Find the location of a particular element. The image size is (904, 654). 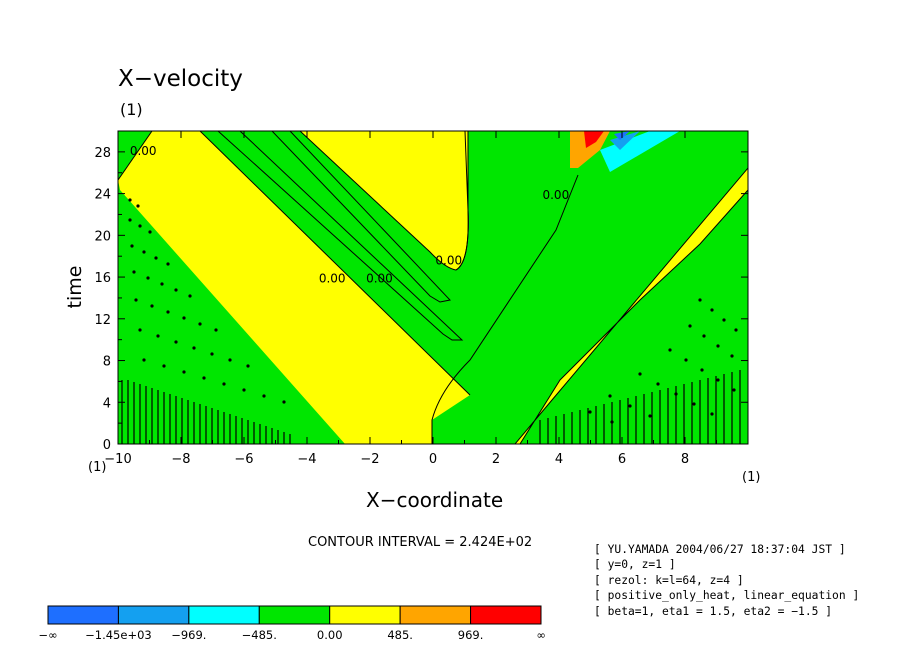

left-oscillation-region is located at coordinates (206, 412).